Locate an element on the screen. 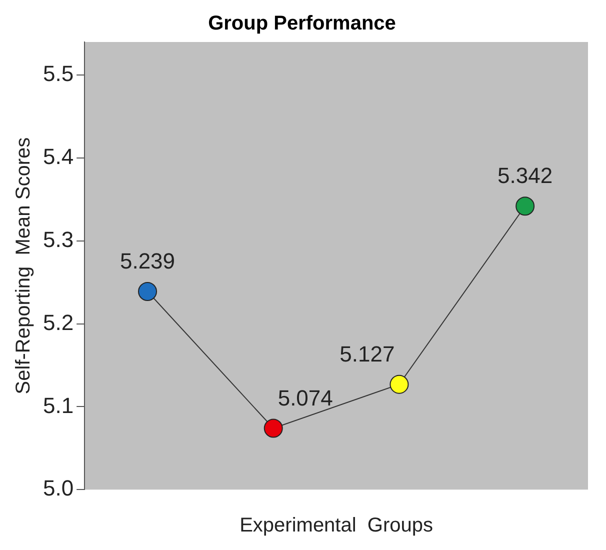  data-label: 5.127 is located at coordinates (367, 353).